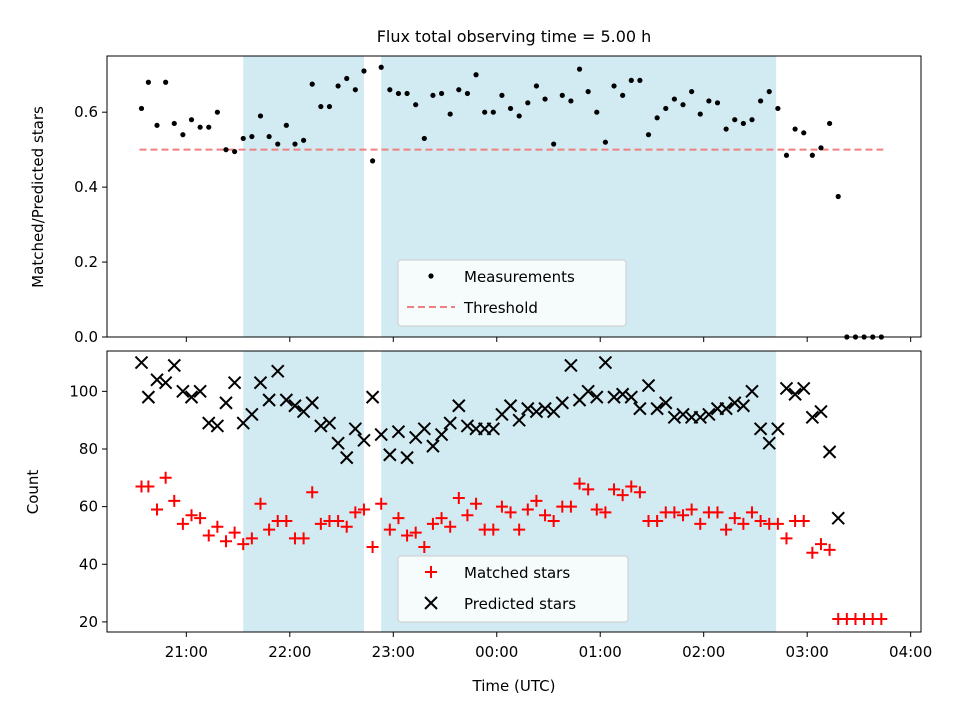  Describe the element at coordinates (520, 604) in the screenshot. I see `legend-predicted-label: Predicted stars` at that location.